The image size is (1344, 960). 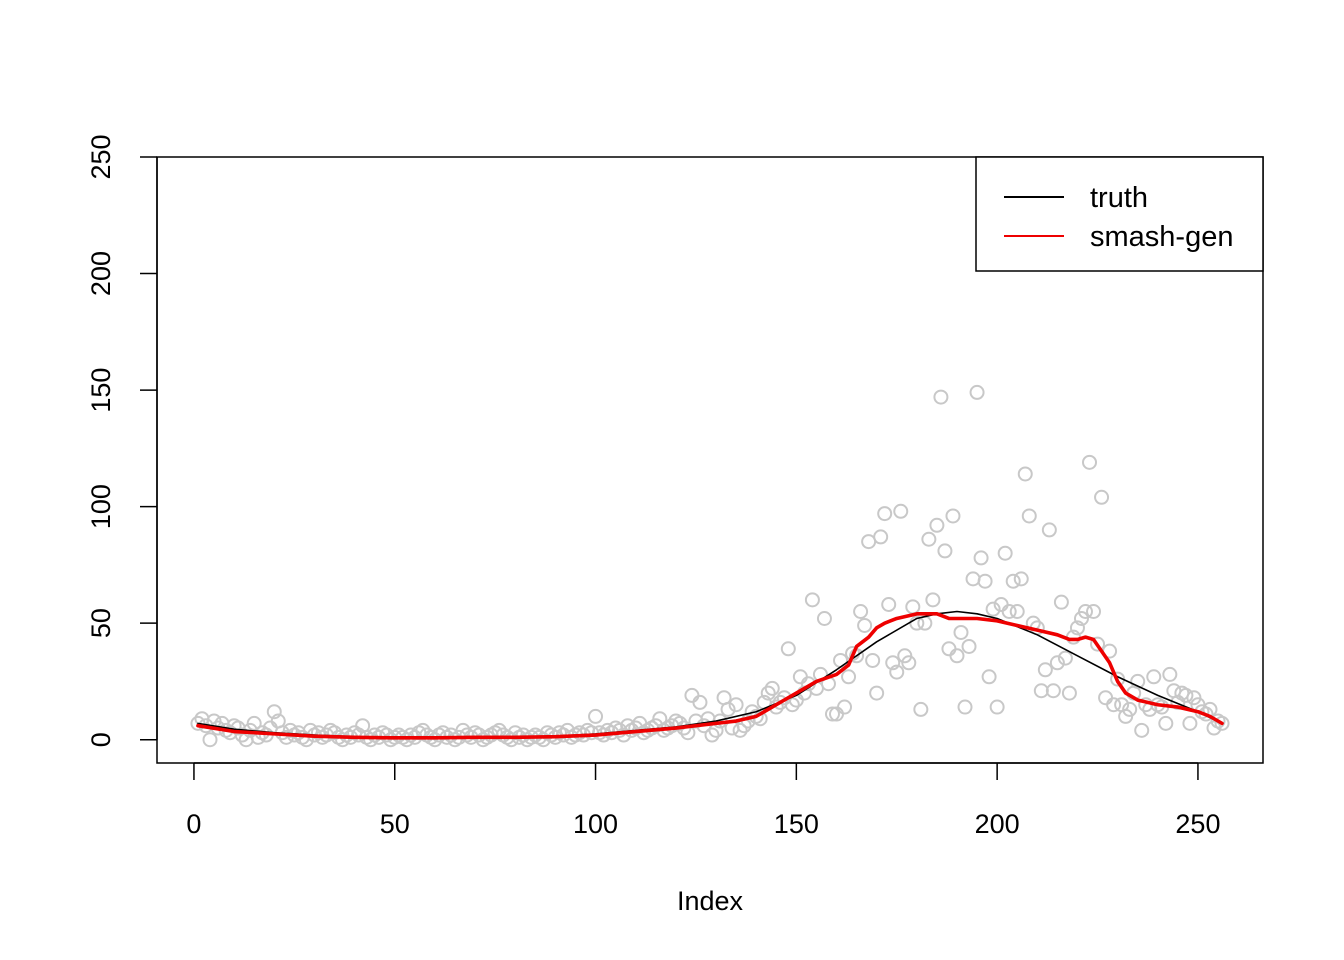 What do you see at coordinates (595, 824) in the screenshot?
I see `x-tick-label: 100` at bounding box center [595, 824].